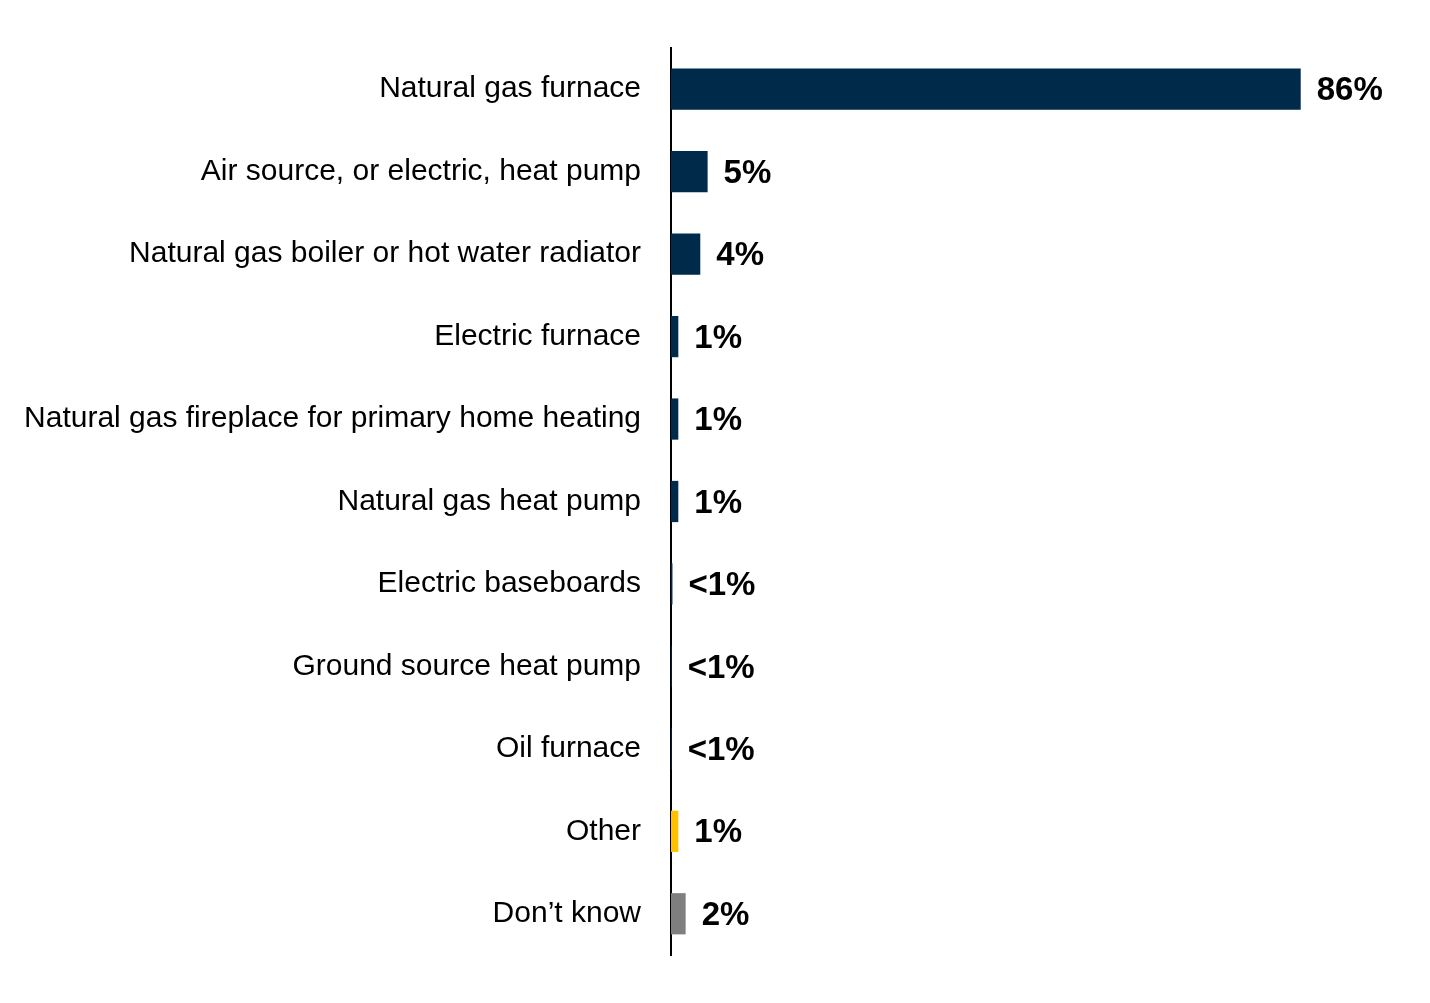 The width and height of the screenshot is (1430, 1003). Describe the element at coordinates (1349, 89) in the screenshot. I see `data-label: 86%` at that location.